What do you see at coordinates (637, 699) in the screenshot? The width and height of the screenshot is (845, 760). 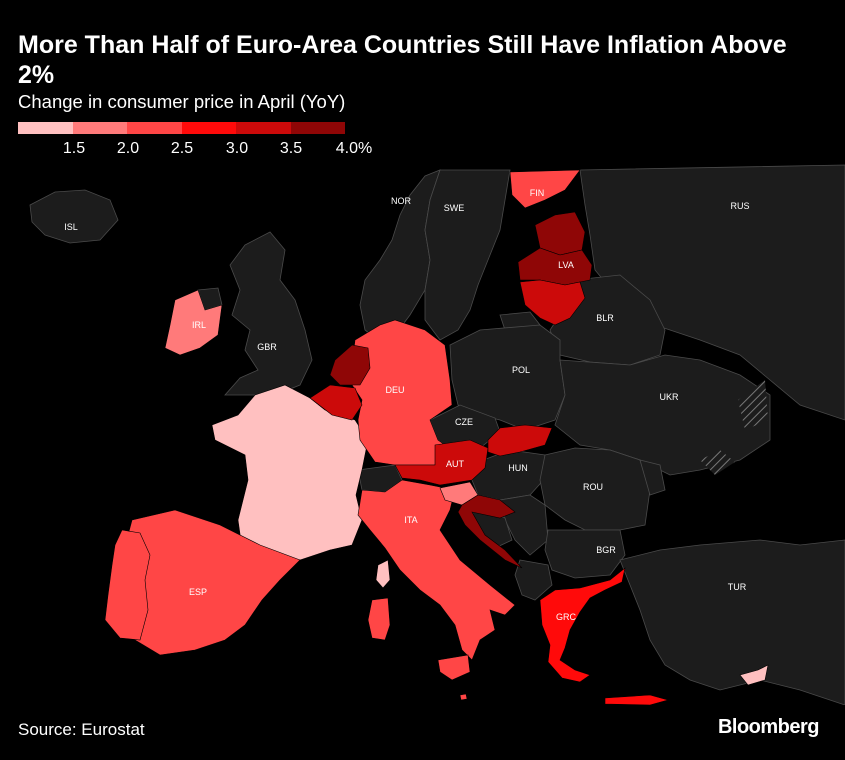 I see `country-grc-crete` at bounding box center [637, 699].